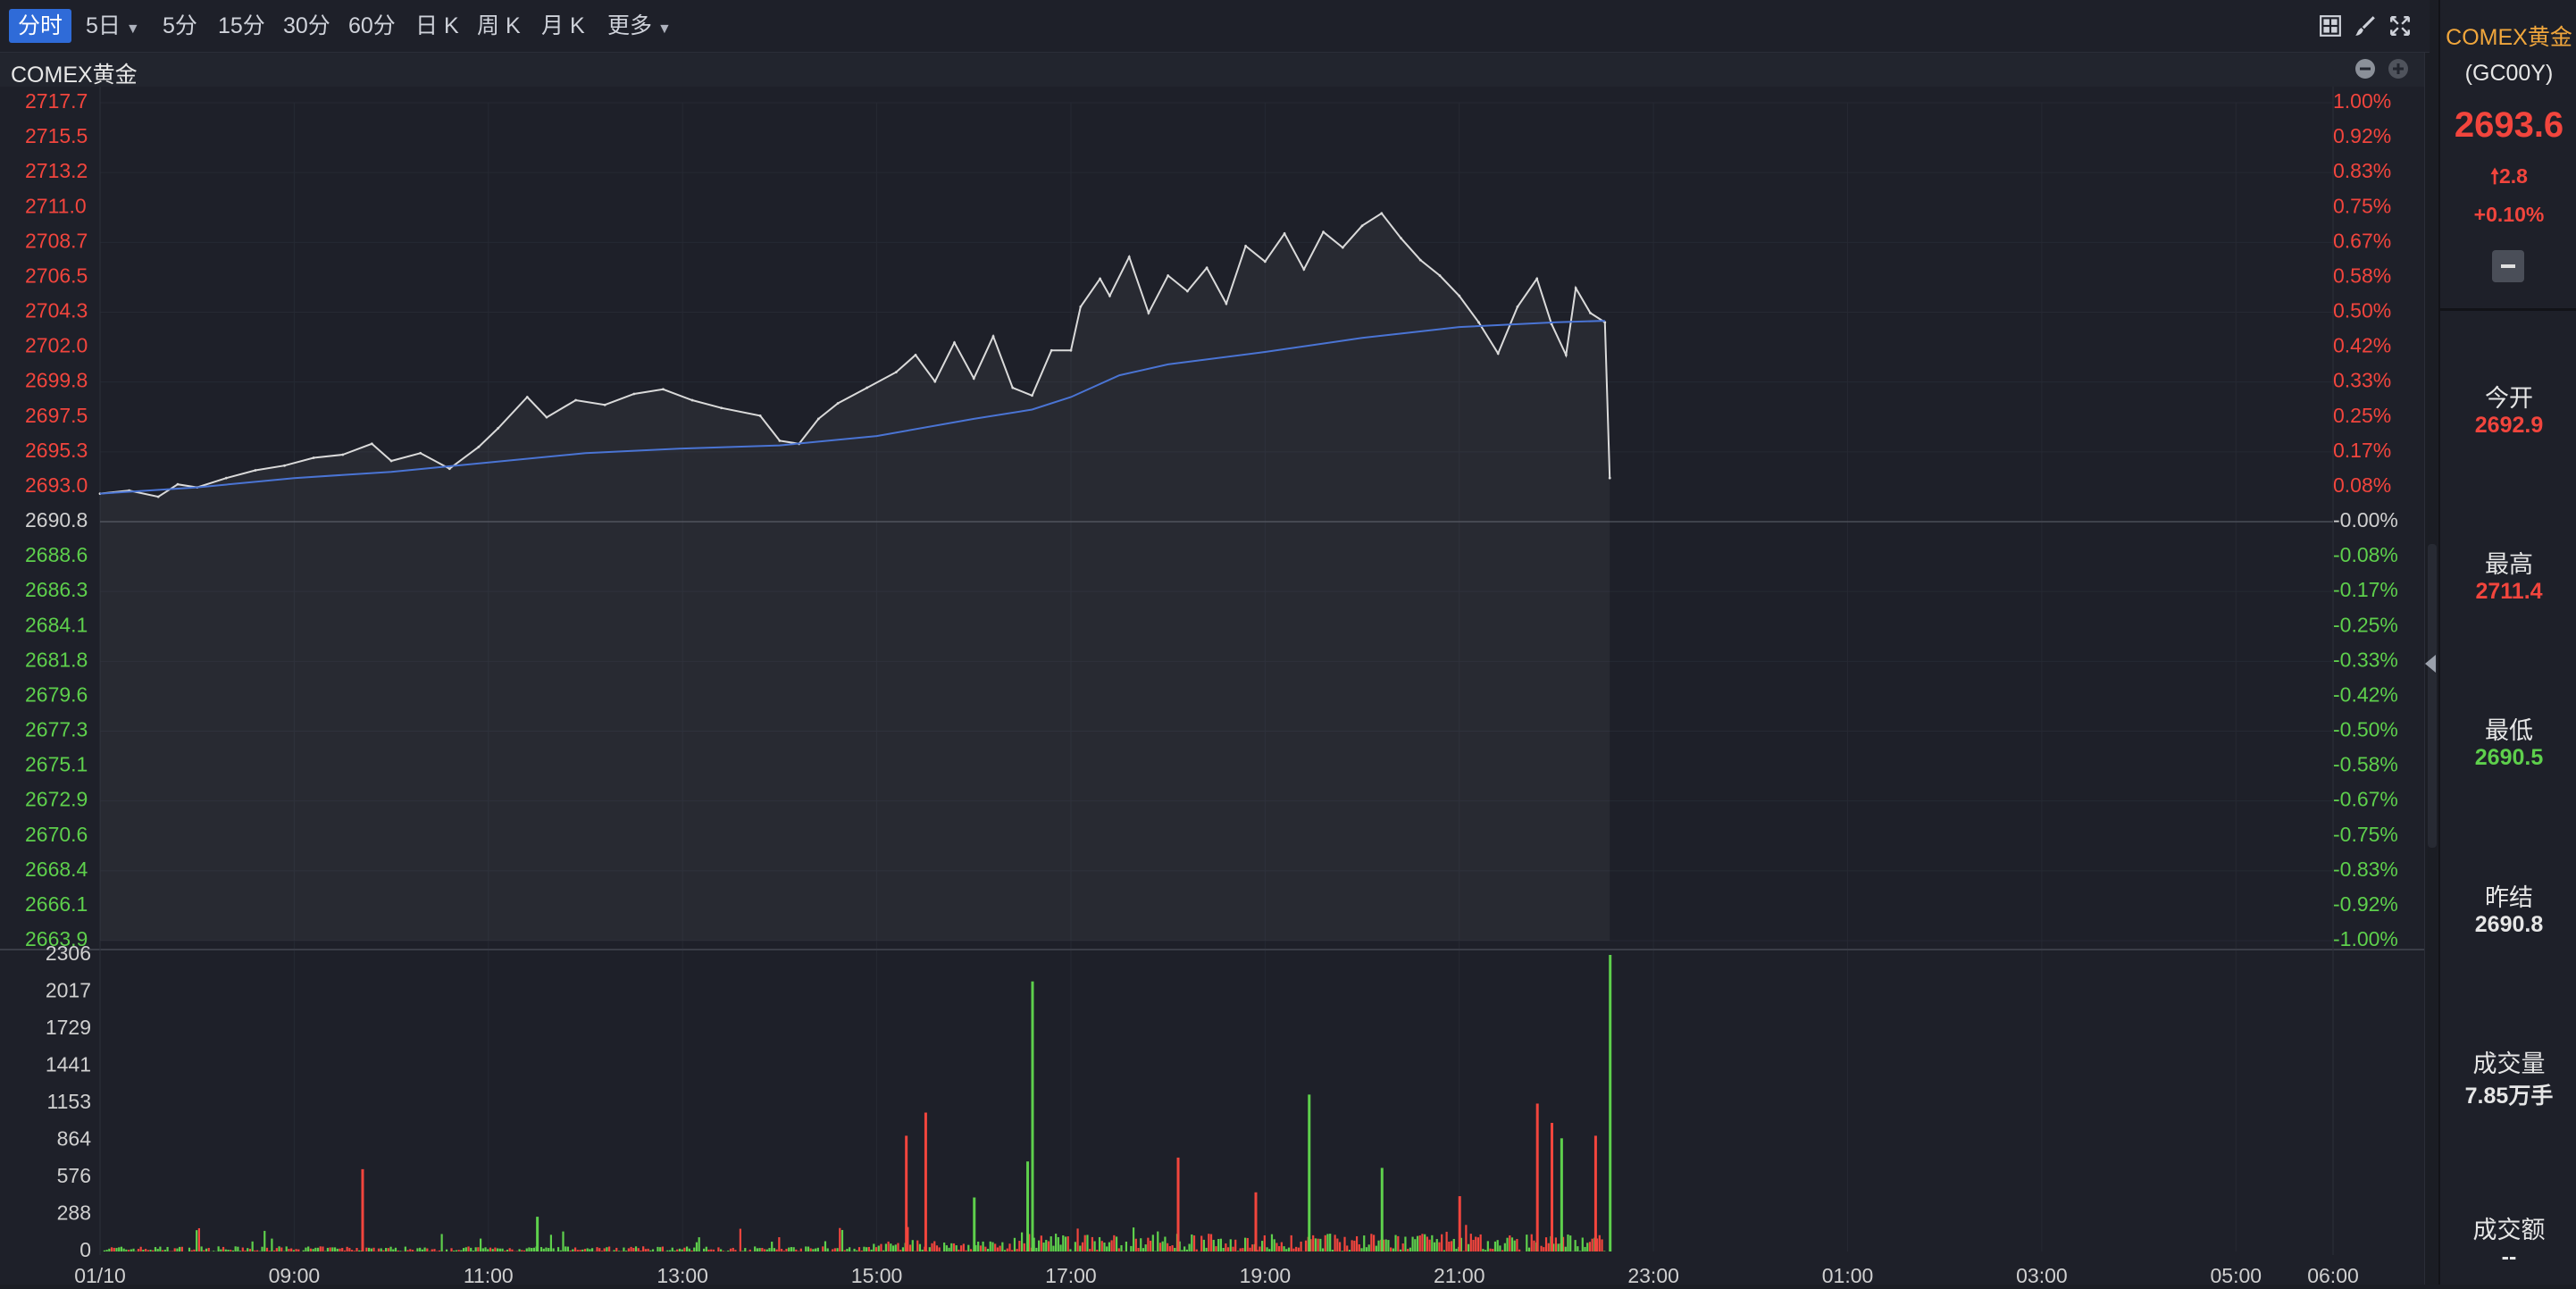 The image size is (2576, 1289). I want to click on collapse-panel-arrow-icon, so click(2431, 664).